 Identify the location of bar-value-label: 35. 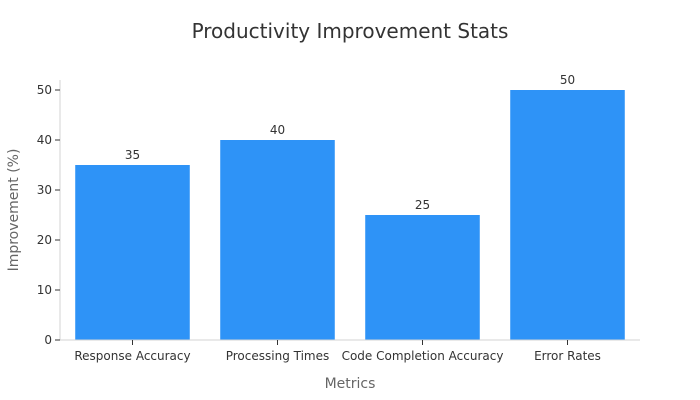
(132, 155).